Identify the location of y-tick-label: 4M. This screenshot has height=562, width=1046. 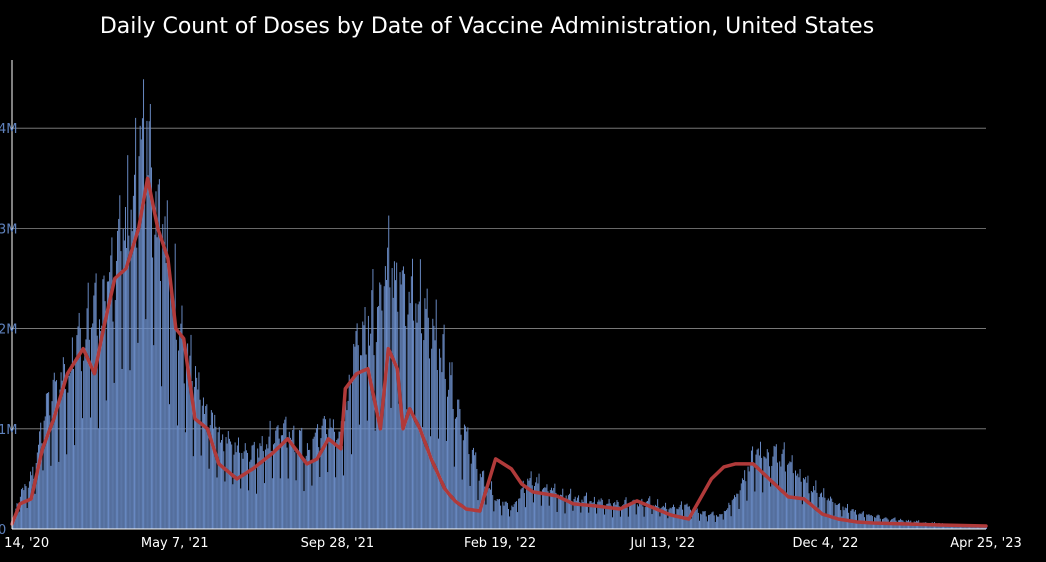
(9, 129).